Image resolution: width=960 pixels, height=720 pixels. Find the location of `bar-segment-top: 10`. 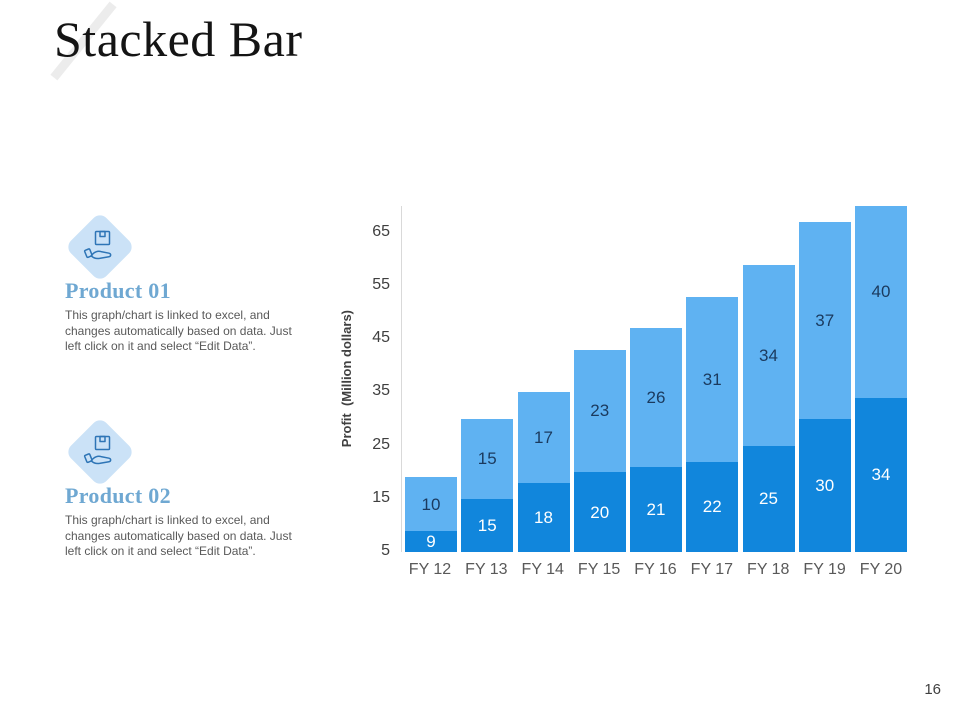

bar-segment-top: 10 is located at coordinates (431, 504).